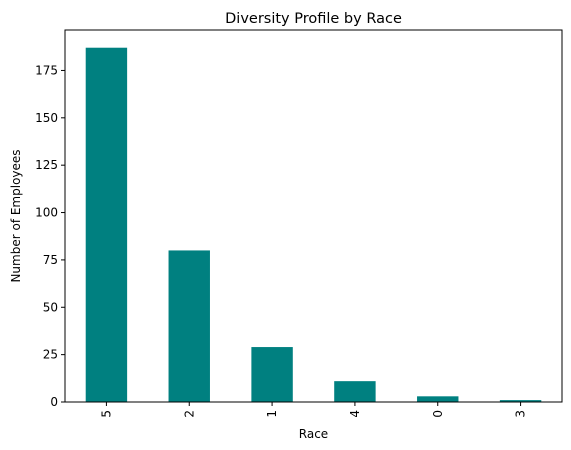  I want to click on x-tick-label: 0, so click(438, 414).